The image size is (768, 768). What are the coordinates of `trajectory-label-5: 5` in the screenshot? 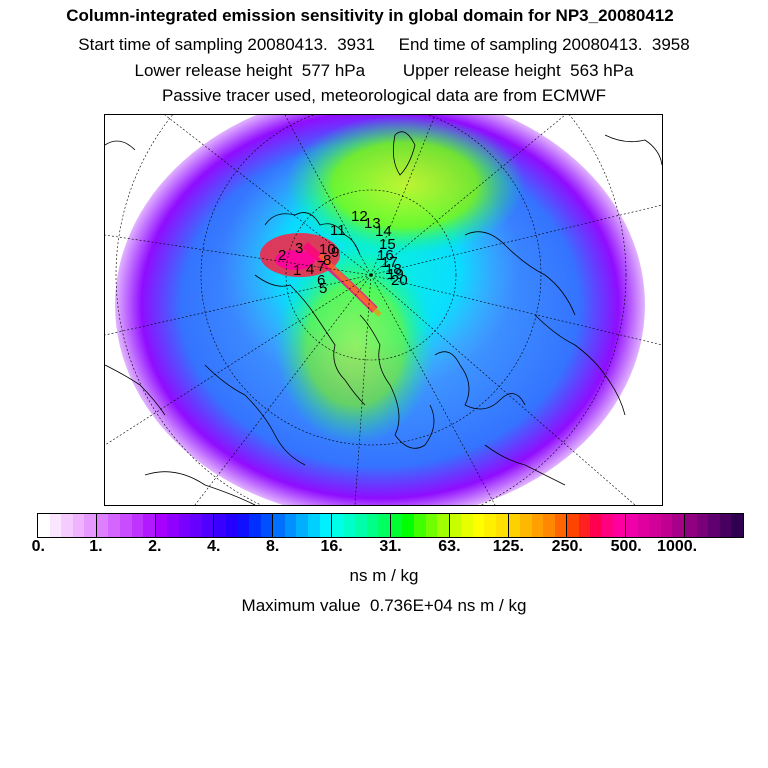 It's located at (323, 288).